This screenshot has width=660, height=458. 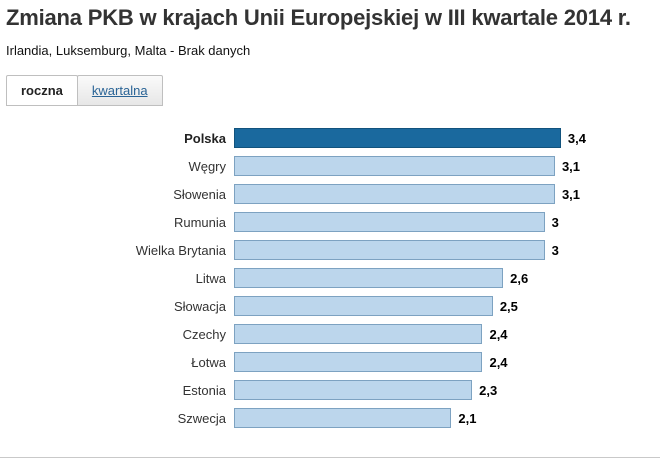 I want to click on category-label: Estonia, so click(x=204, y=390).